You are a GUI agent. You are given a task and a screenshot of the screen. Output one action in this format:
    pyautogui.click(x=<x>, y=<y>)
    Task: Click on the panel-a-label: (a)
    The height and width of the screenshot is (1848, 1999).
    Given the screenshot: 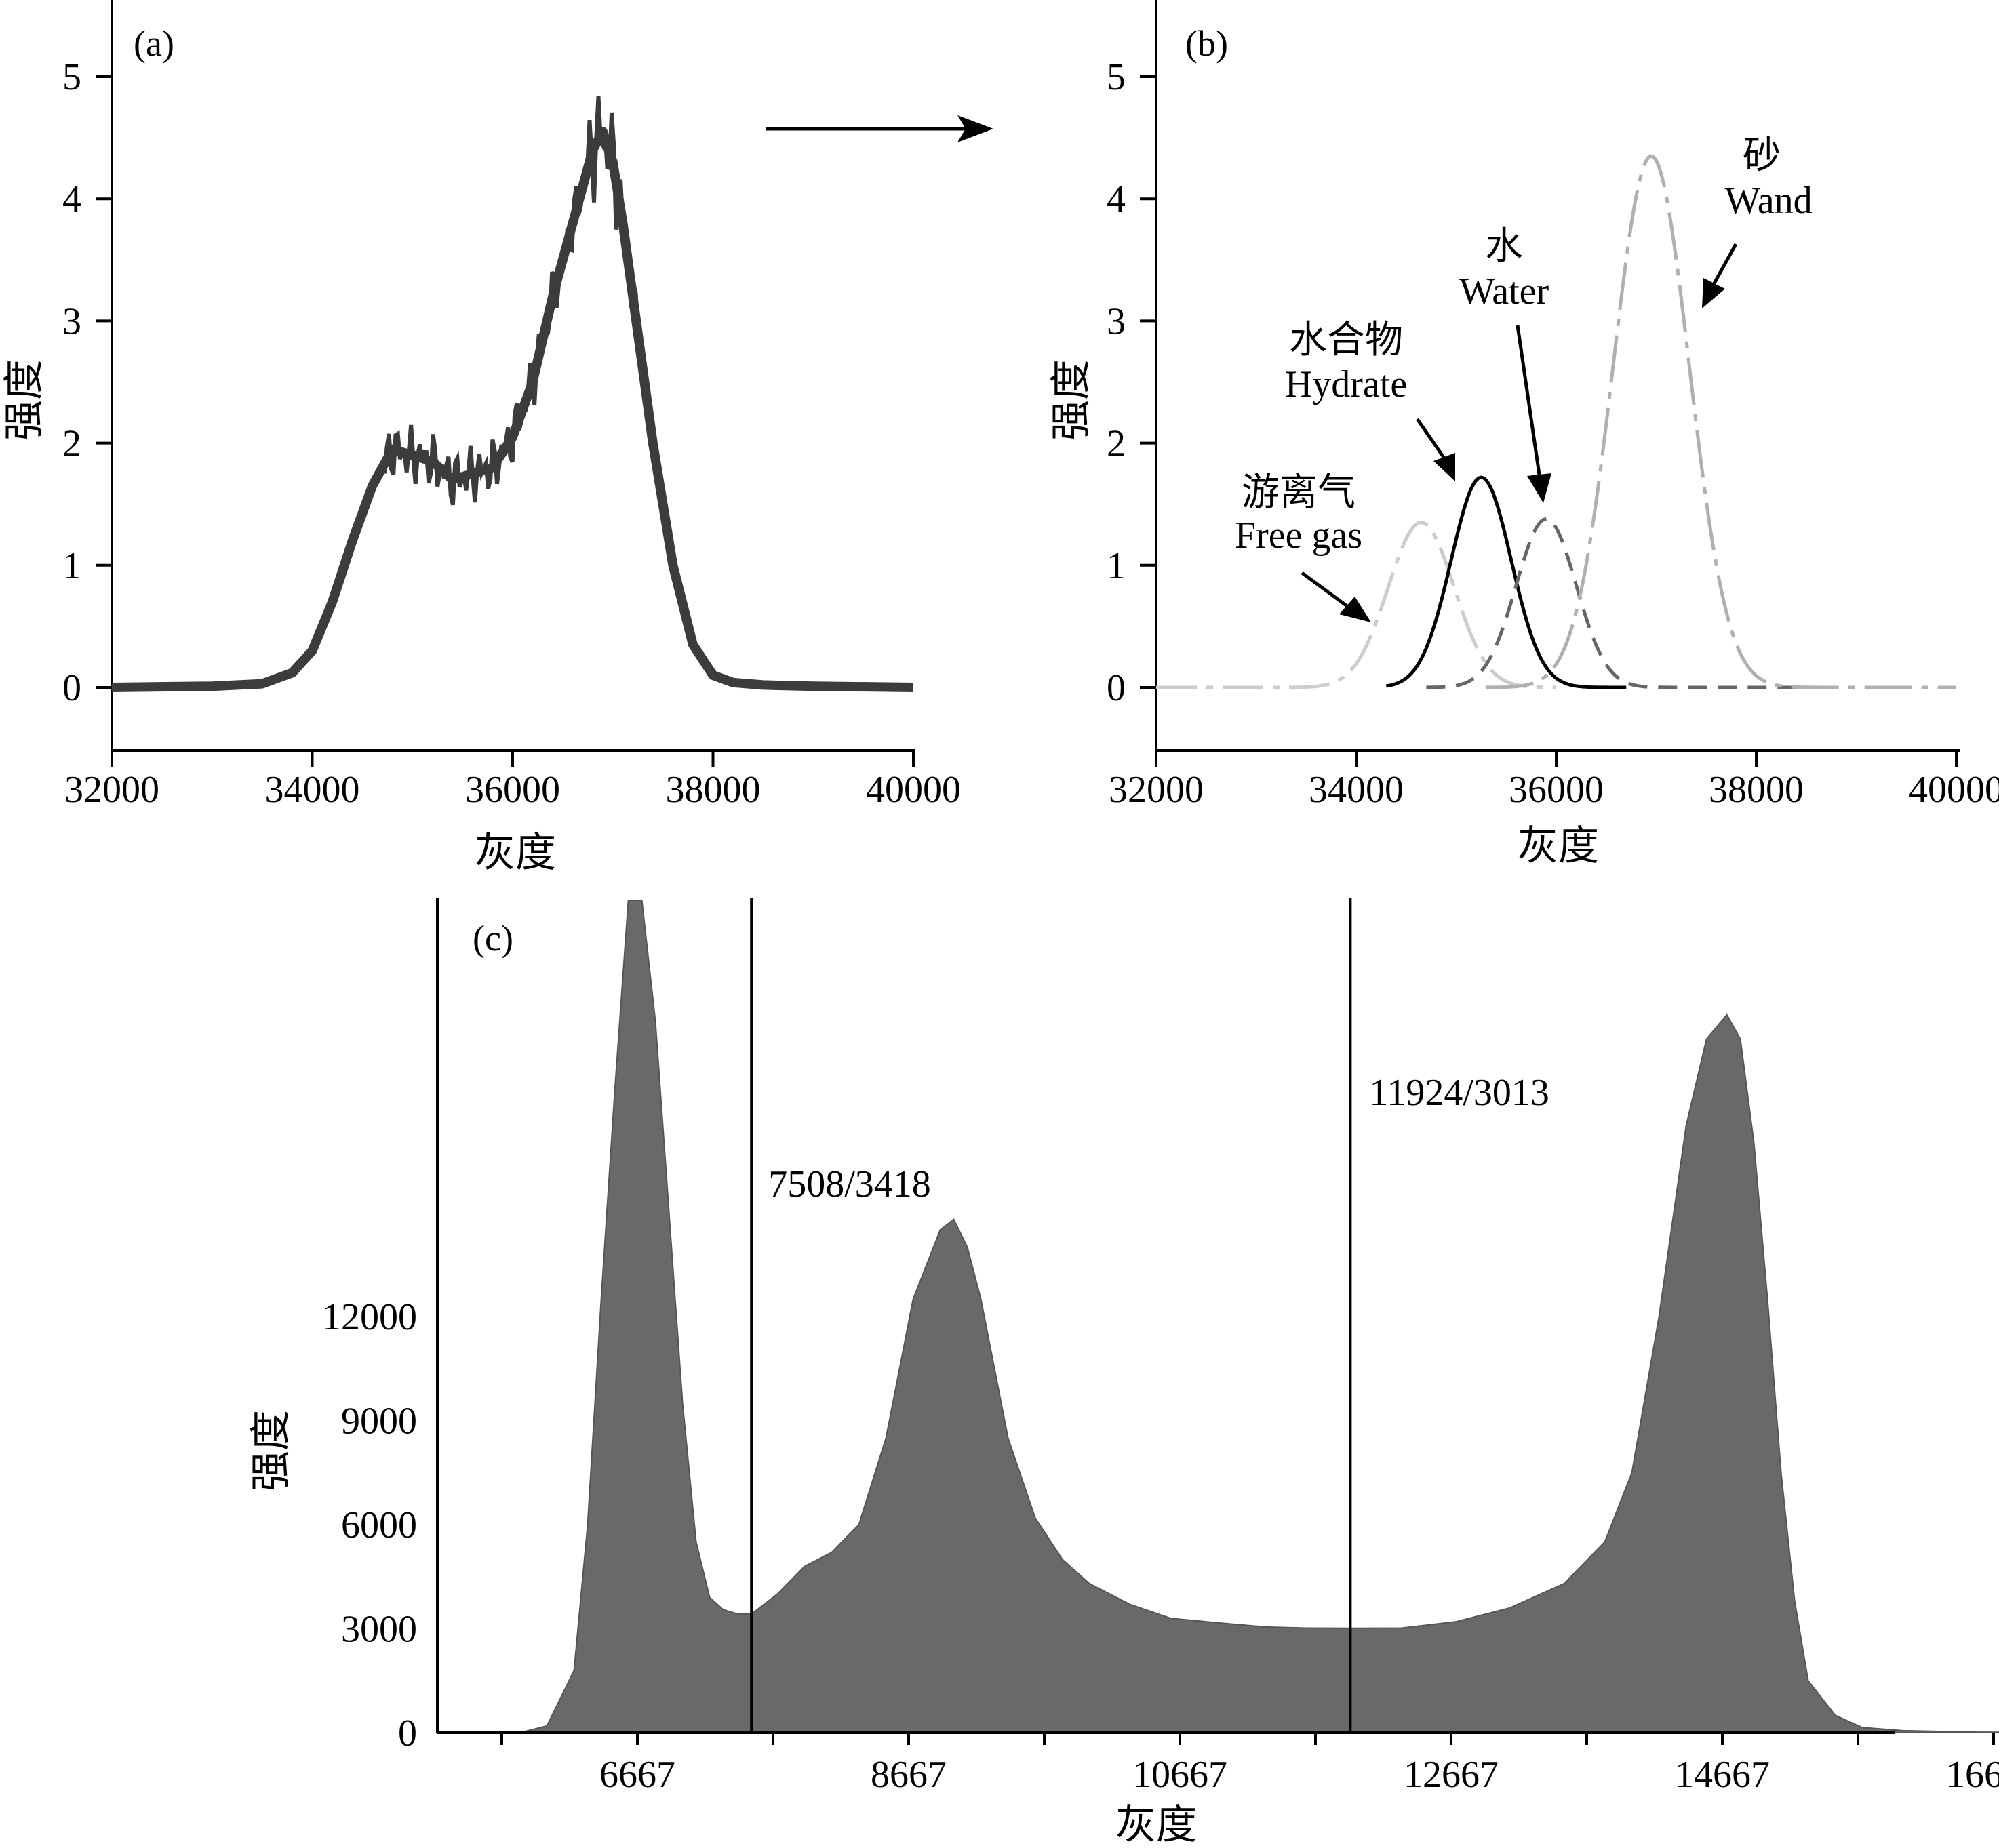 What is the action you would take?
    pyautogui.click(x=154, y=43)
    